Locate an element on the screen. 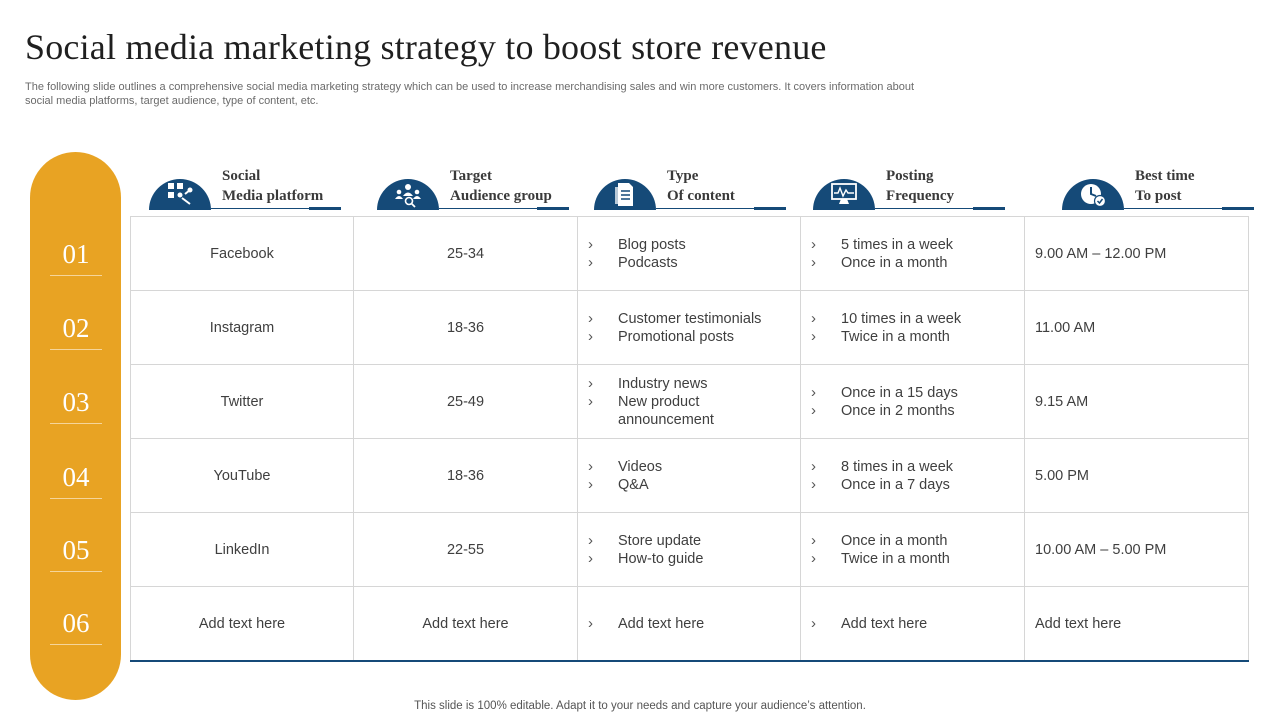 Image resolution: width=1280 pixels, height=720 pixels. frequency-cell: Once in a 15 days Once in 2 months is located at coordinates (912, 401).